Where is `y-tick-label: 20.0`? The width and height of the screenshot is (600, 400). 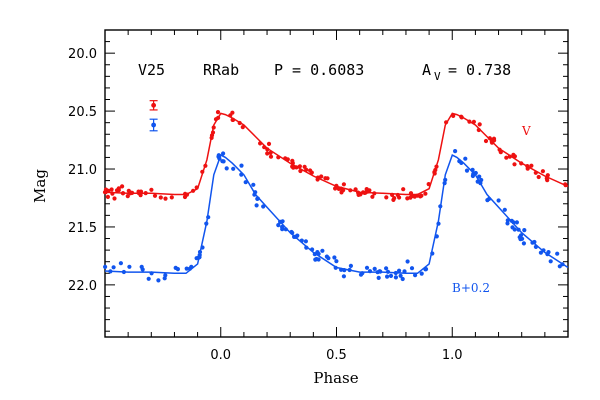 y-tick-label: 20.0 is located at coordinates (82, 54).